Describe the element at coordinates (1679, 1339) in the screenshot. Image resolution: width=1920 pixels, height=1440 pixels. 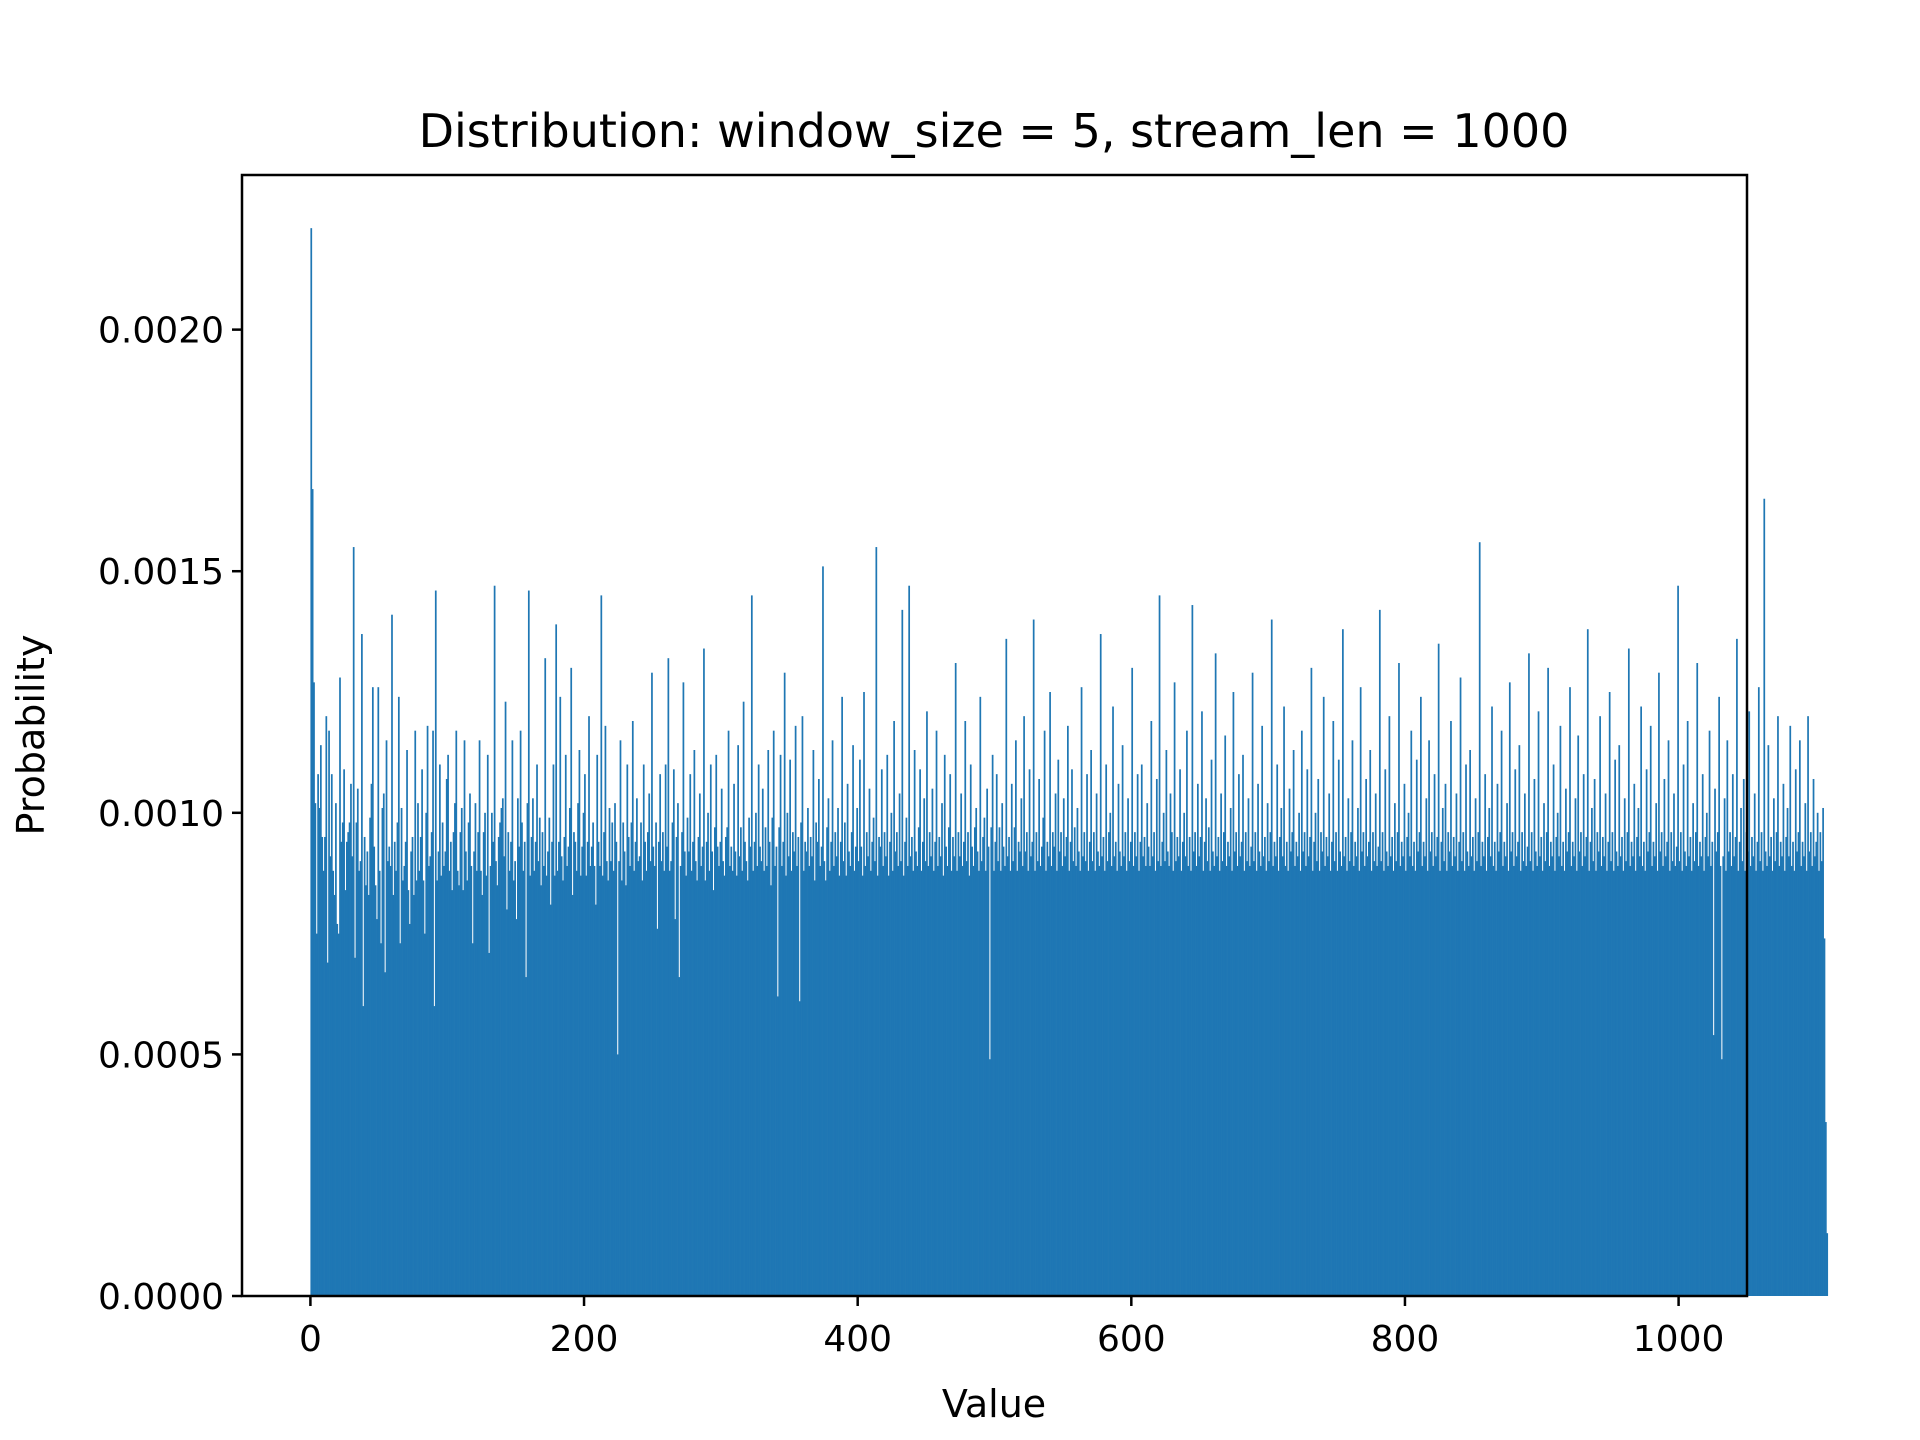
I see `x-tick-label: 1000` at that location.